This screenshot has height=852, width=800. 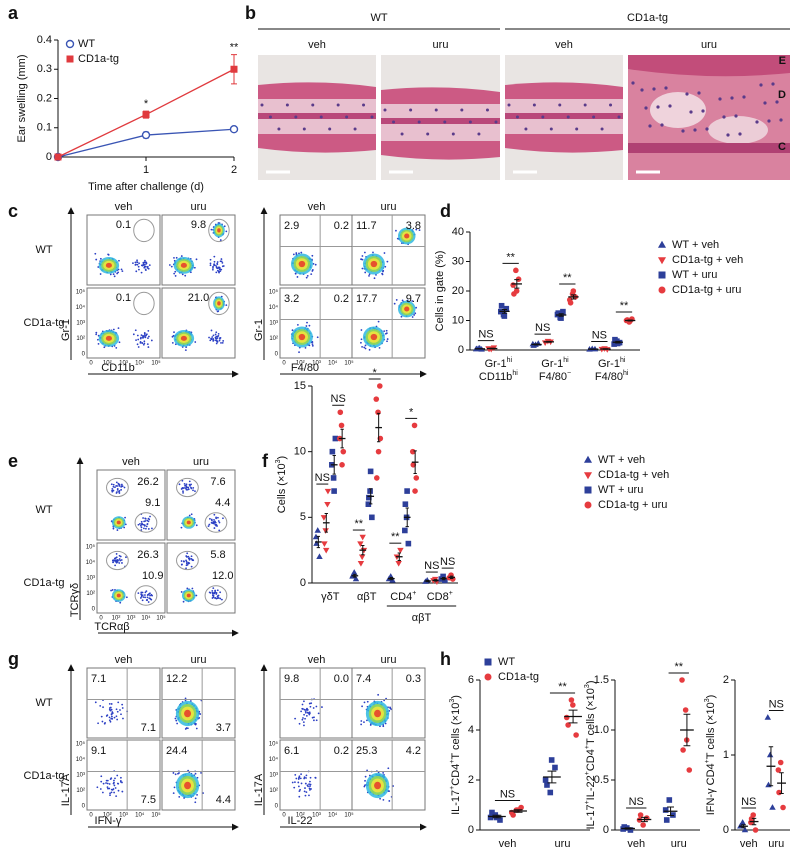 What do you see at coordinates (401, 597) in the screenshot?
I see `text-part: CD4` at bounding box center [401, 597].